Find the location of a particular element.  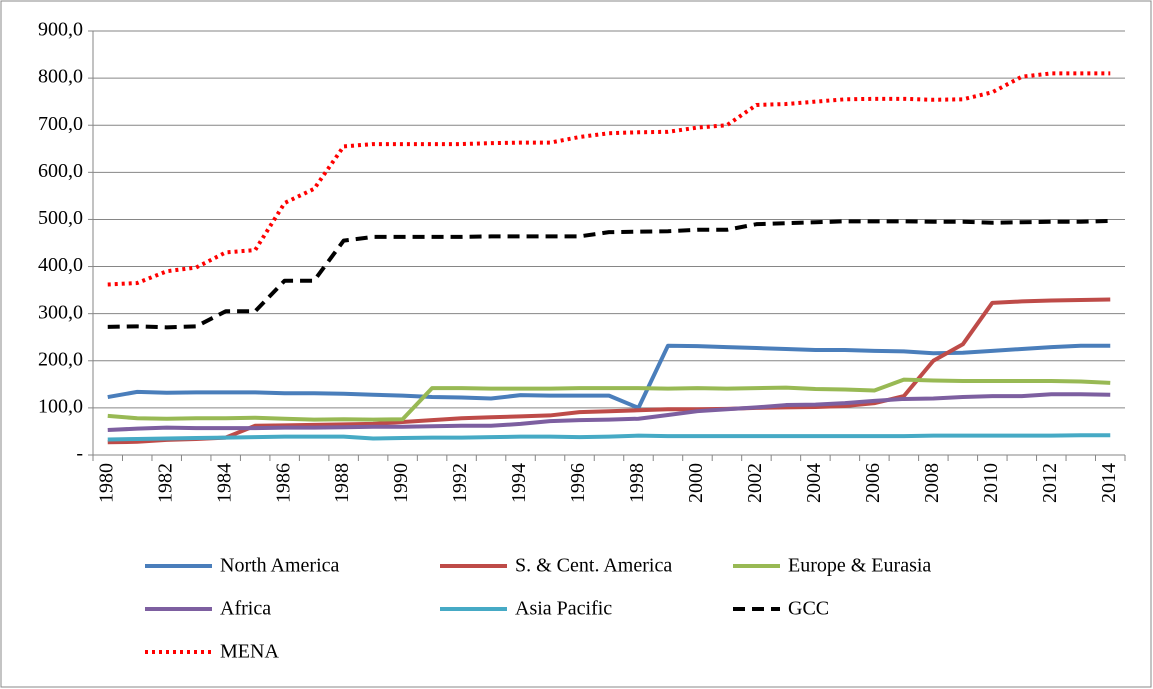

legend-label: S. & Cent. America is located at coordinates (593, 566).